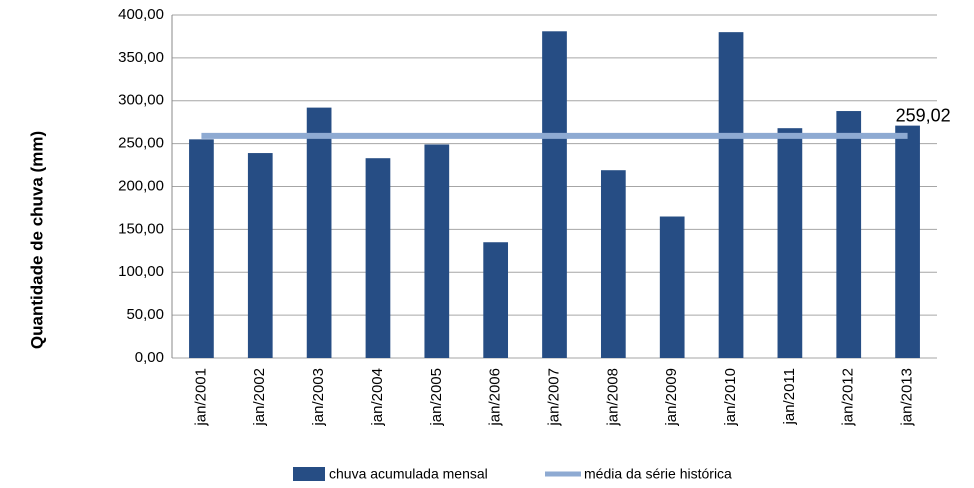 The height and width of the screenshot is (488, 974). What do you see at coordinates (377, 397) in the screenshot?
I see `x-tick-label: jan/2004` at bounding box center [377, 397].